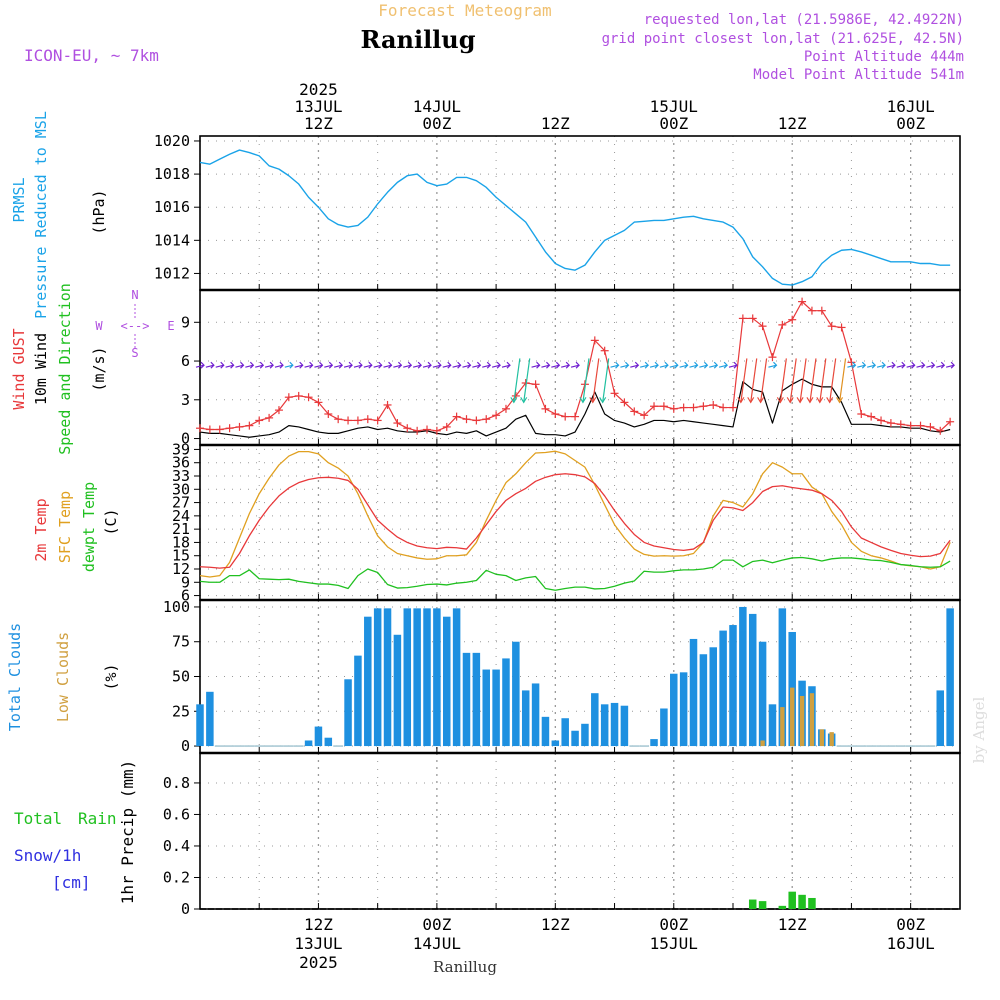 The width and height of the screenshot is (1000, 1000). Describe the element at coordinates (134, 324) in the screenshot. I see `compass-rose: N S W E <-->` at that location.